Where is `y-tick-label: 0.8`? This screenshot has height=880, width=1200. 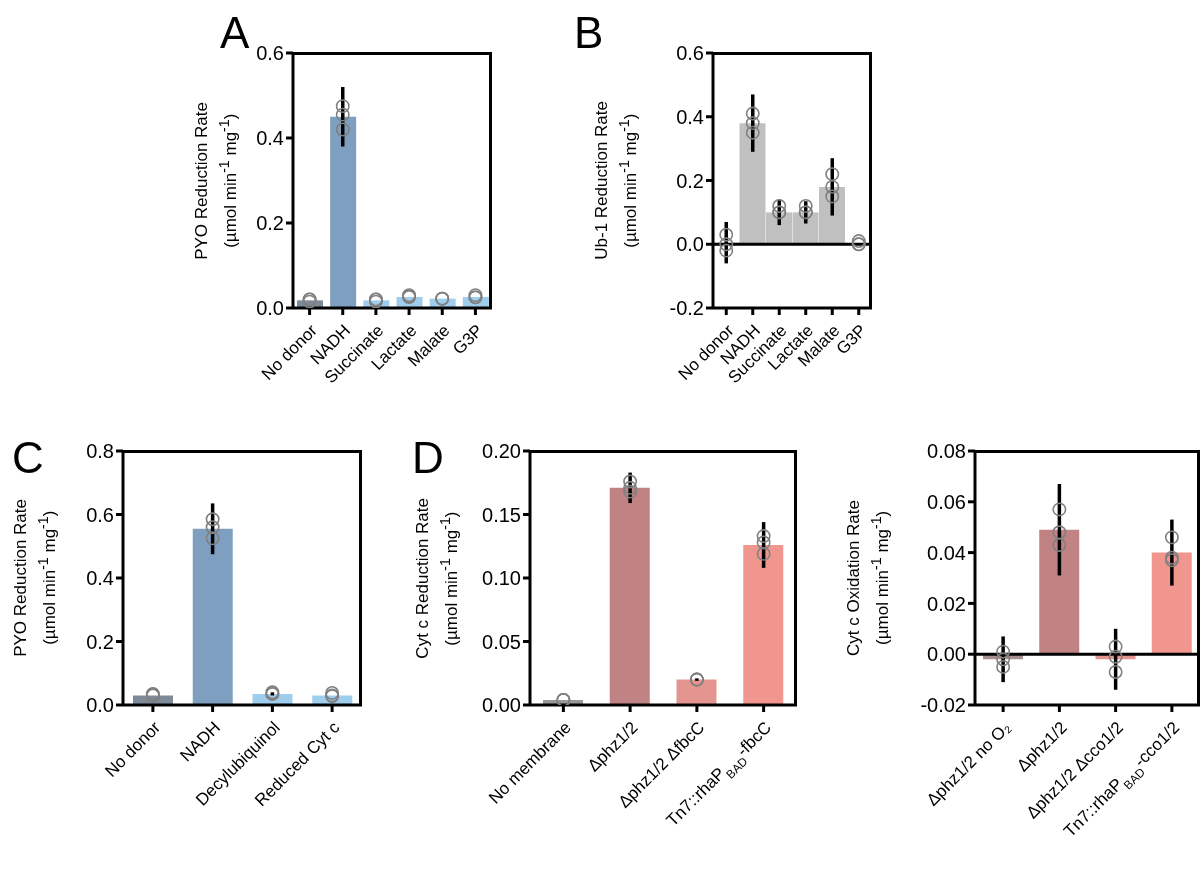 y-tick-label: 0.8 is located at coordinates (100, 451).